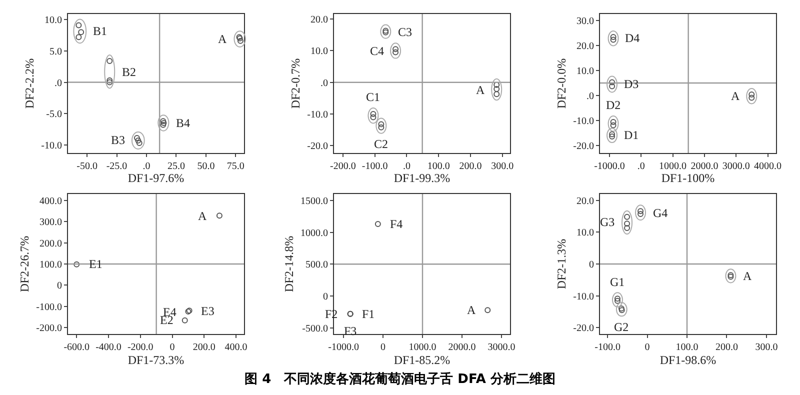 The height and width of the screenshot is (395, 800). I want to click on y-axis-title: DF2-0.7%, so click(295, 83).